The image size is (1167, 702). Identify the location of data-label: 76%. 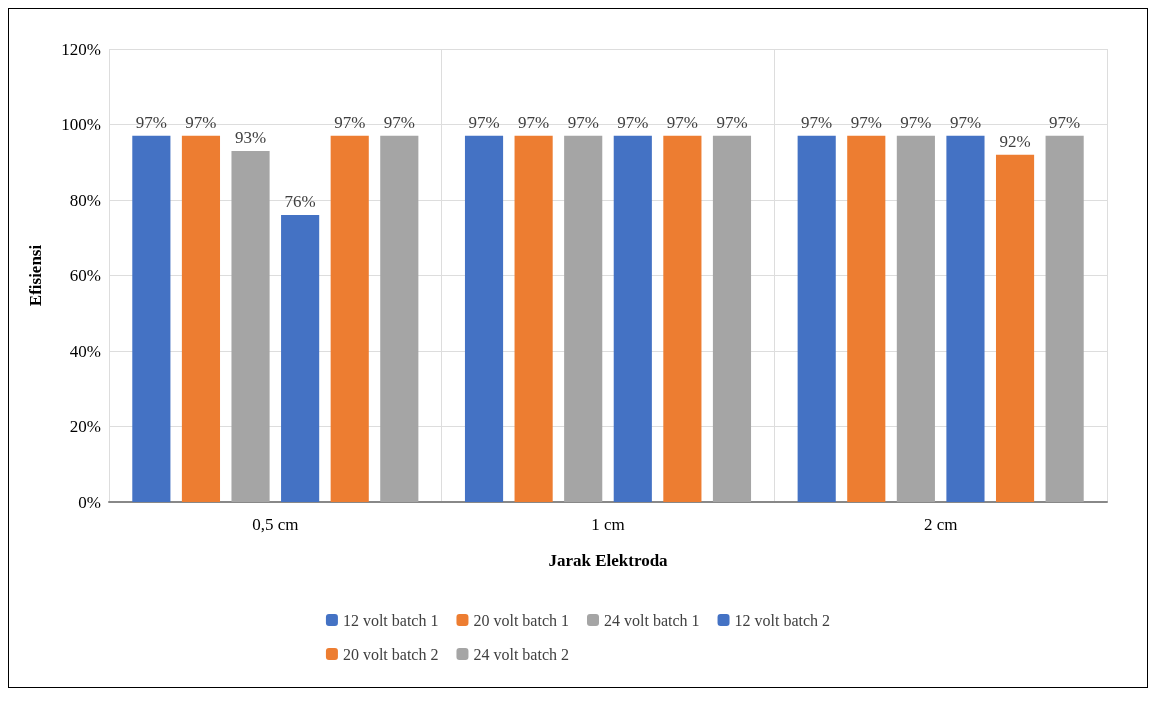
(300, 202).